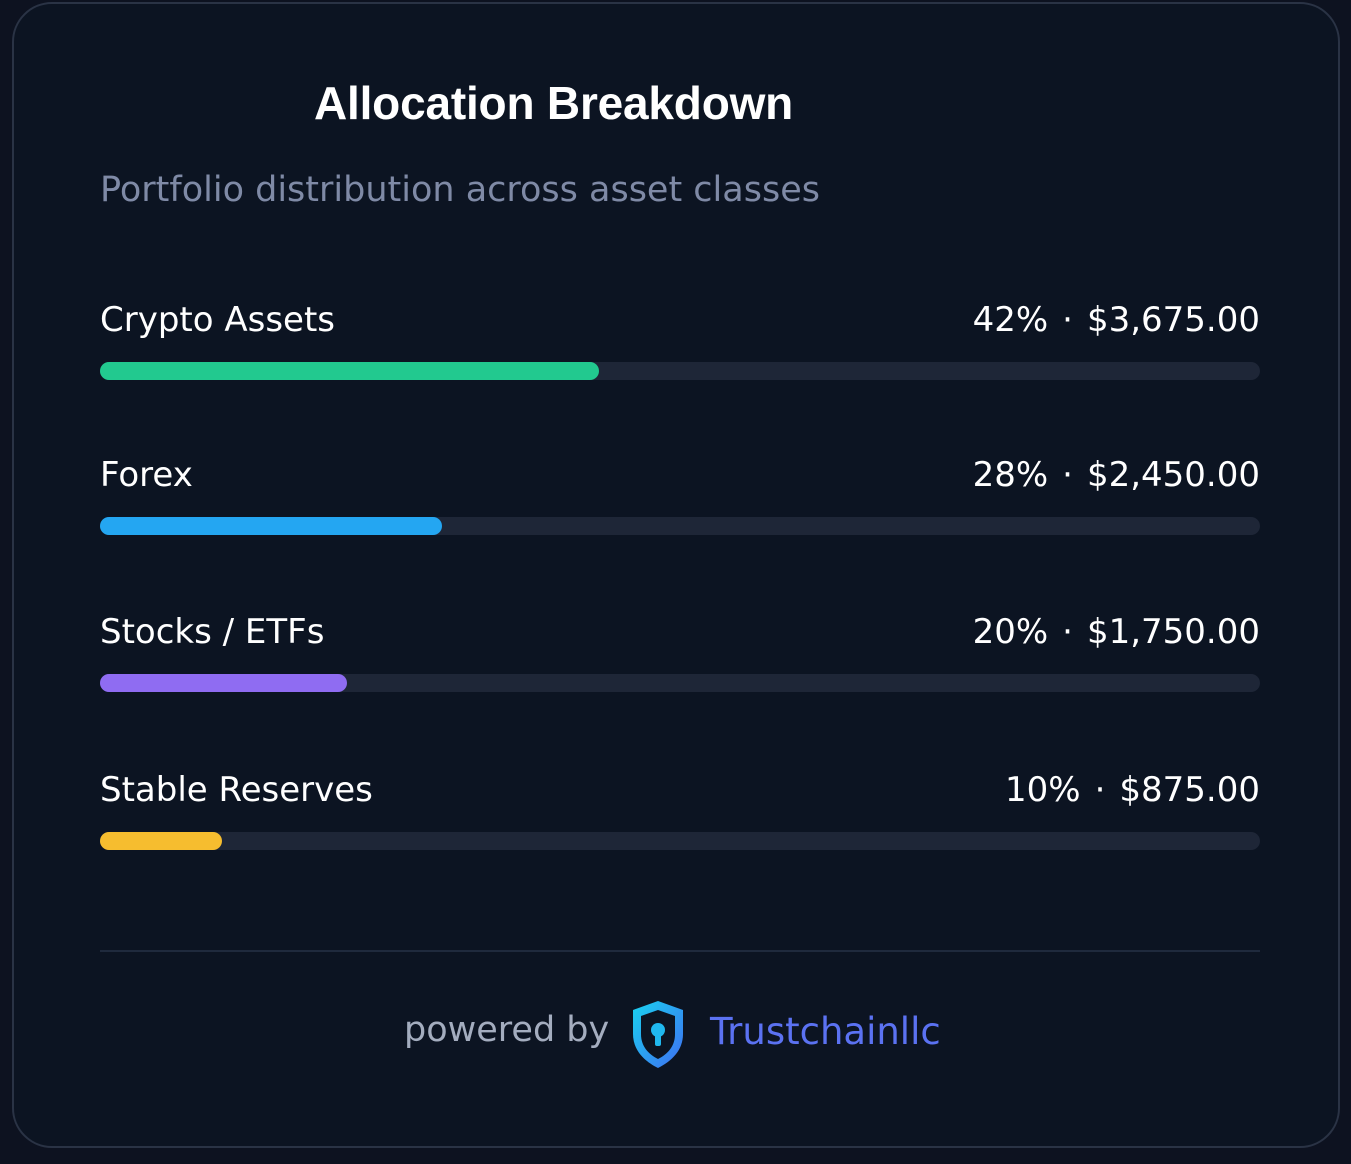  I want to click on allocation-percent: 20%, so click(1010, 632).